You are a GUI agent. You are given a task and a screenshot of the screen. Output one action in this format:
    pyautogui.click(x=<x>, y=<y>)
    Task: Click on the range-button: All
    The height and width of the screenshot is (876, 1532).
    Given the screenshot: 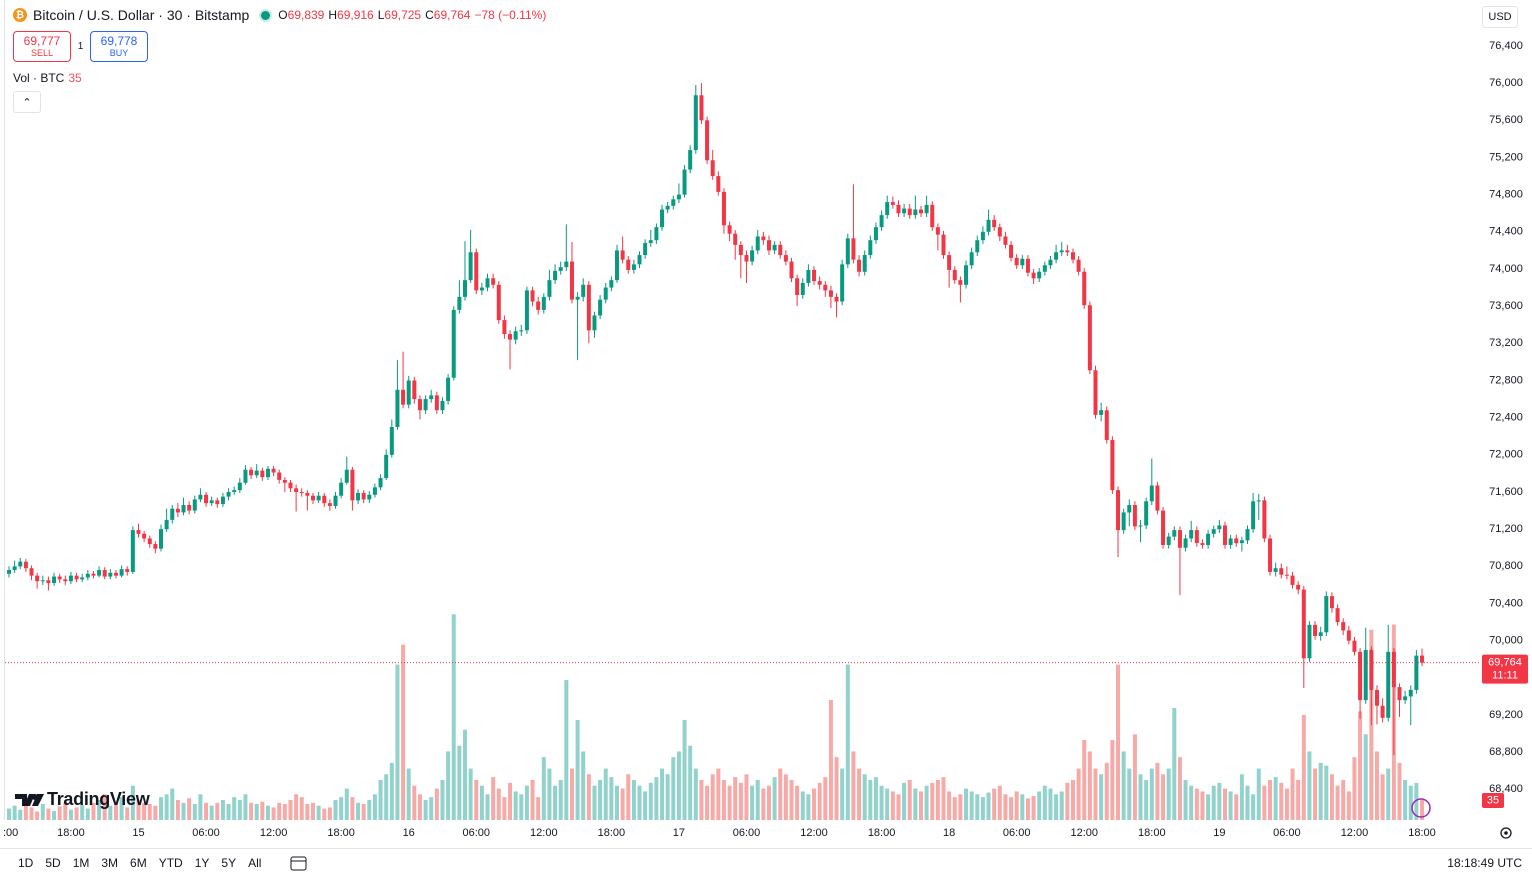 What is the action you would take?
    pyautogui.click(x=255, y=862)
    